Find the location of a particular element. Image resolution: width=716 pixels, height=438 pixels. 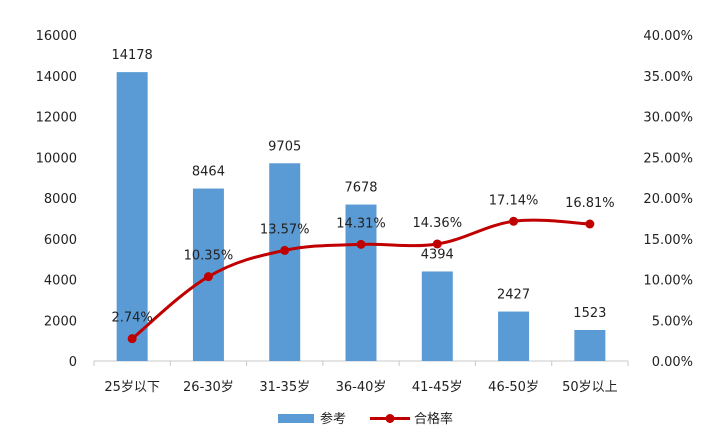

right-axis-tick-label: 0.00% is located at coordinates (672, 362).